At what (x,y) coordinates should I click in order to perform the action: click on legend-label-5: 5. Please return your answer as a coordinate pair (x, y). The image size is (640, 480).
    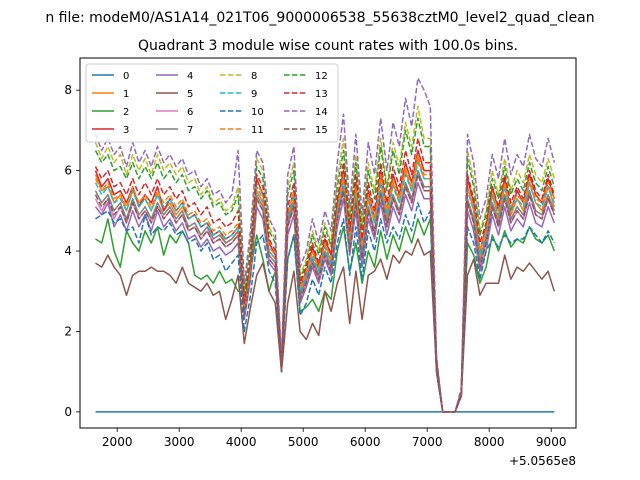
    Looking at the image, I should click on (190, 94).